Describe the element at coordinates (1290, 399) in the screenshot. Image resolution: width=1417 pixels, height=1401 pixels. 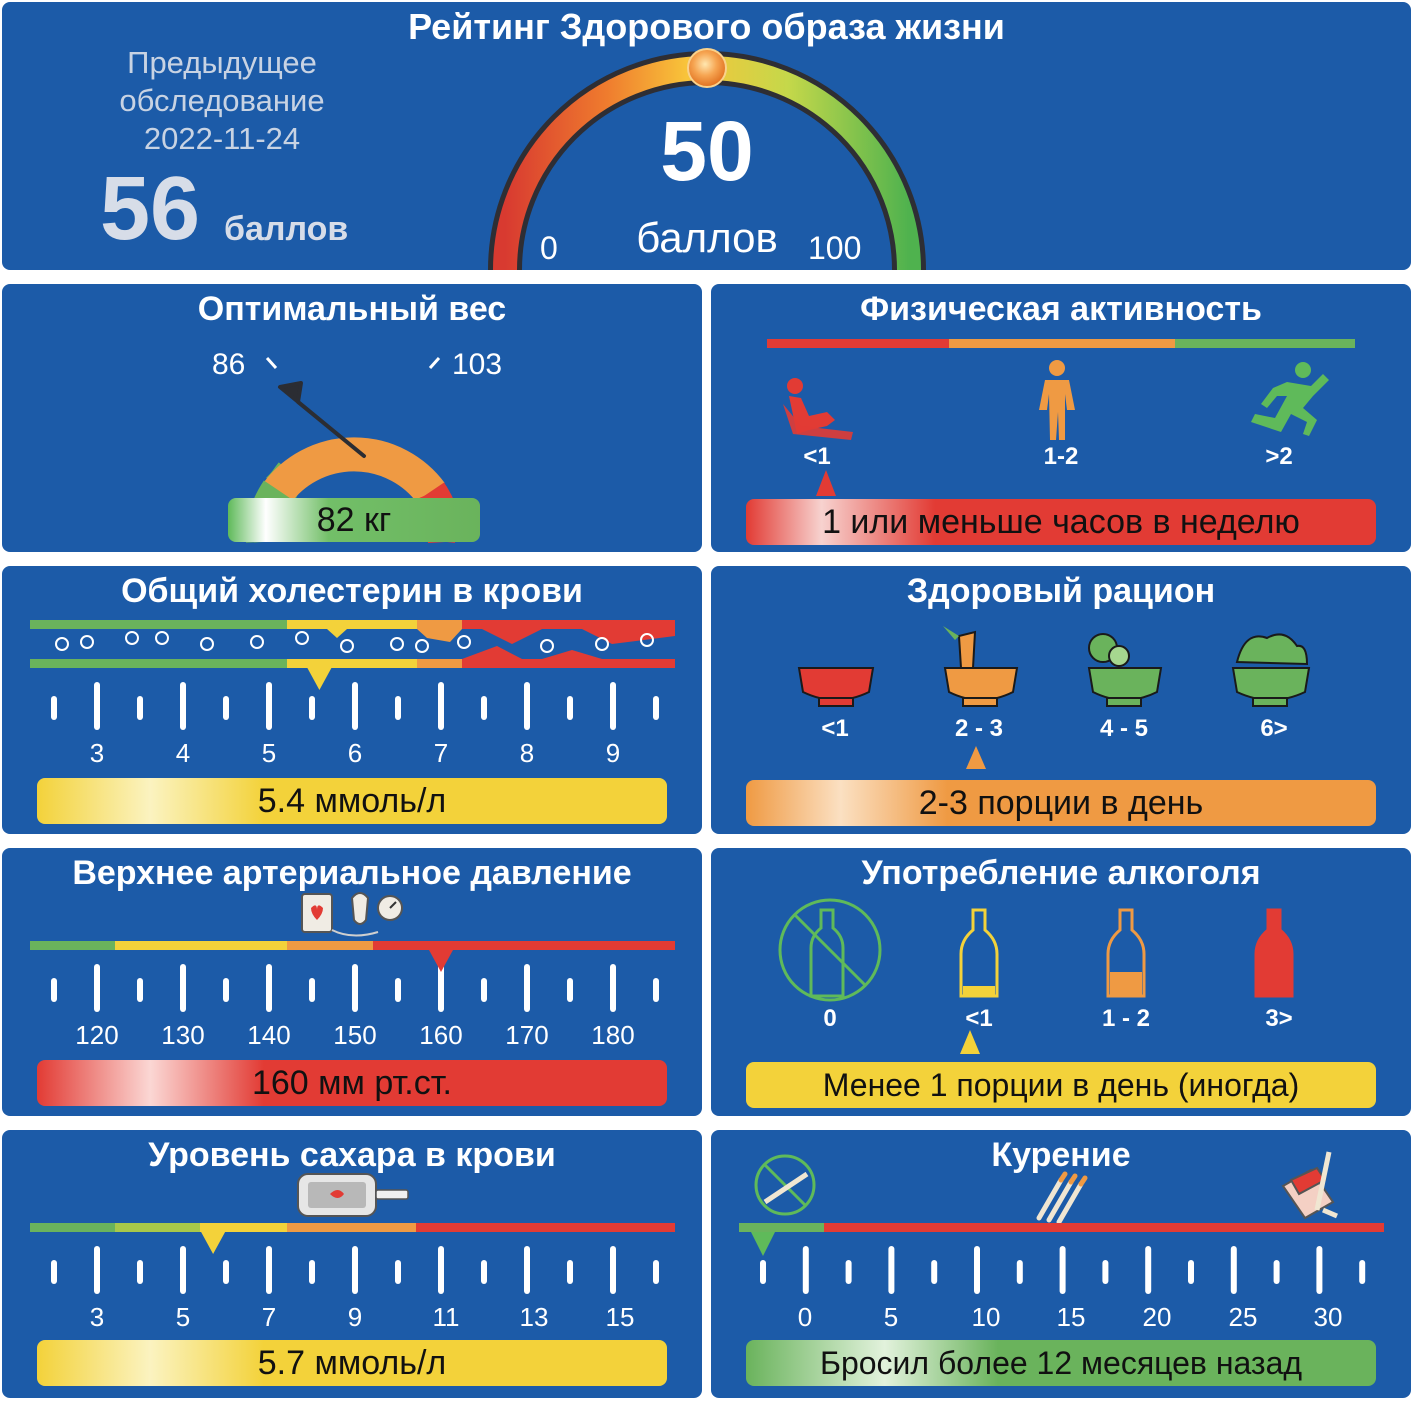
I see `running-person-icon` at that location.